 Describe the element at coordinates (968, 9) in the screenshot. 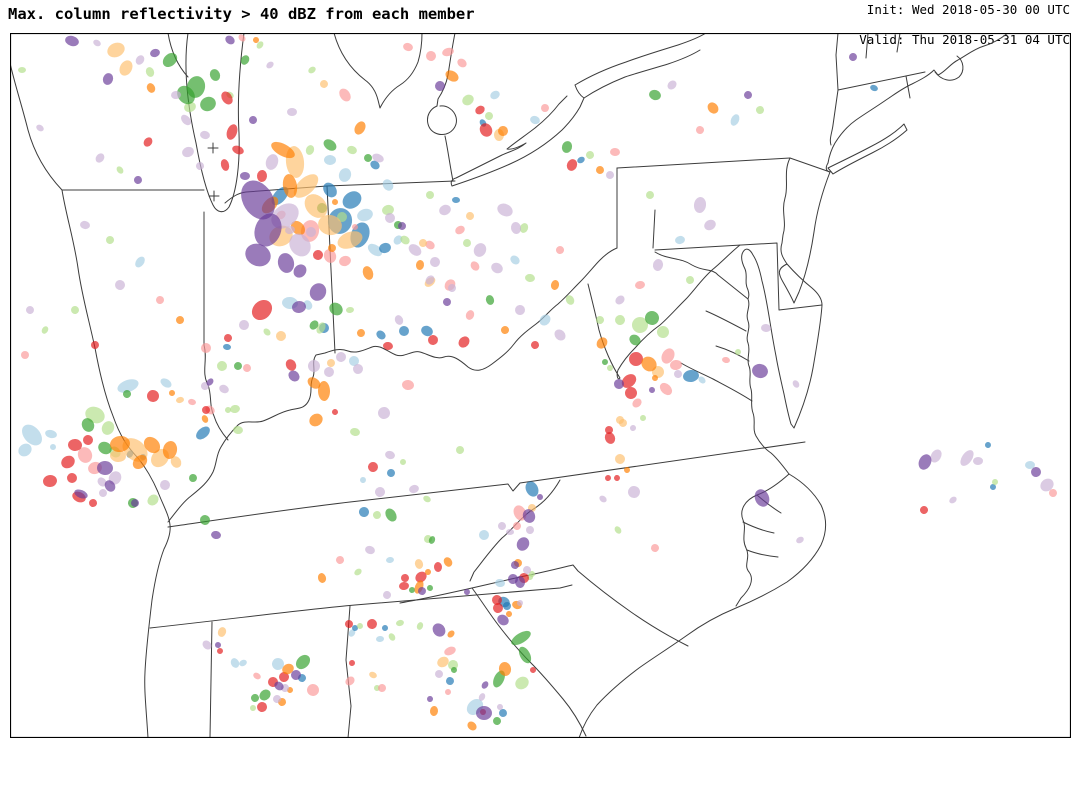

I see `init-time: Init: Wed 2018-05-30 00 UTC` at that location.